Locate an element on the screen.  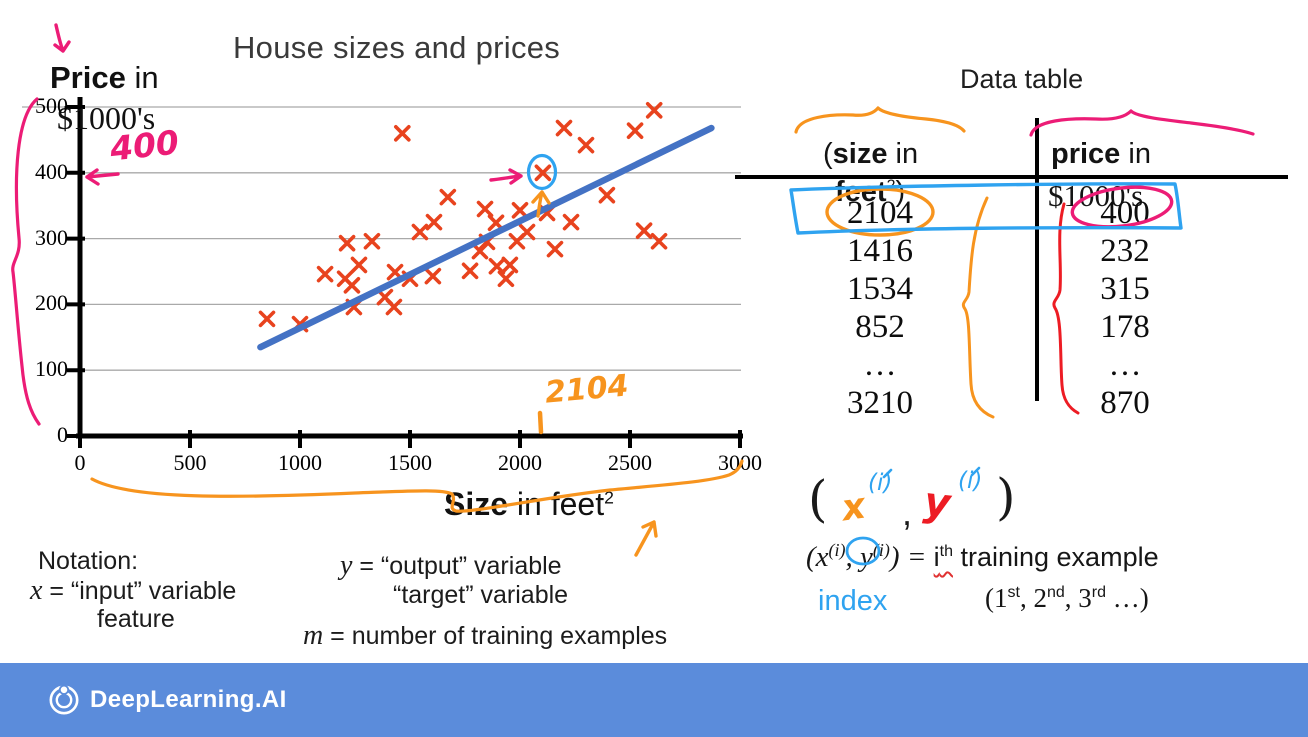
xtick-label: 1500 is located at coordinates (410, 462).